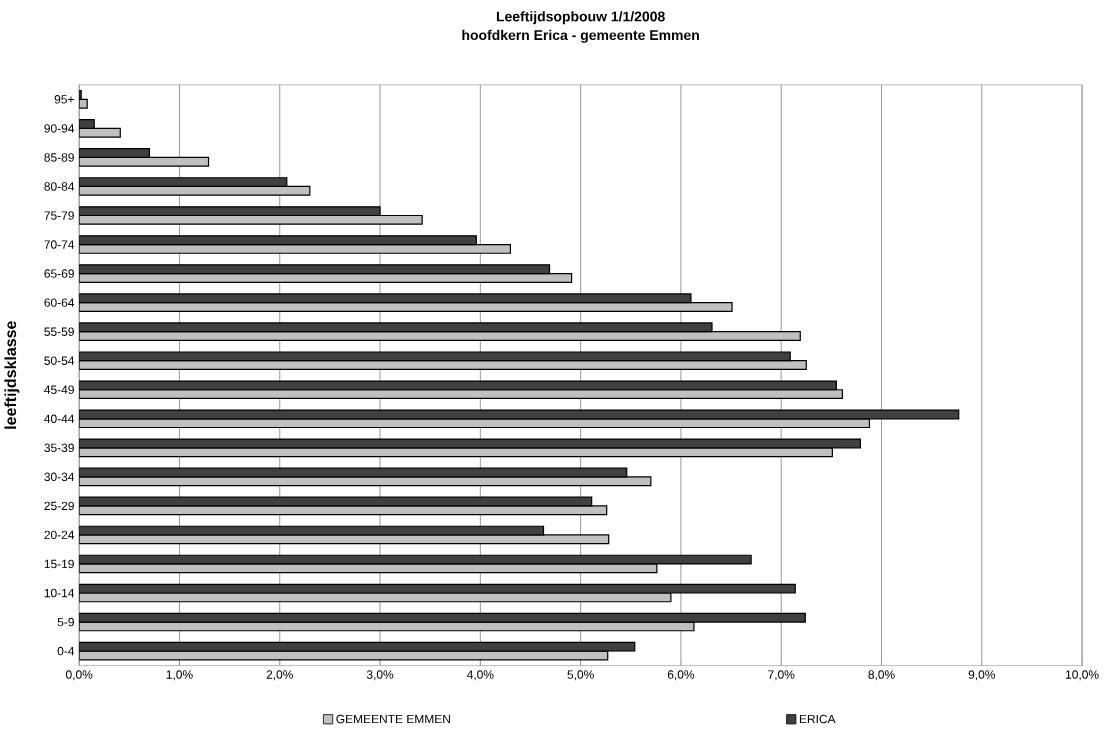 The width and height of the screenshot is (1111, 738). I want to click on y-tick-label: 80-84, so click(59, 186).